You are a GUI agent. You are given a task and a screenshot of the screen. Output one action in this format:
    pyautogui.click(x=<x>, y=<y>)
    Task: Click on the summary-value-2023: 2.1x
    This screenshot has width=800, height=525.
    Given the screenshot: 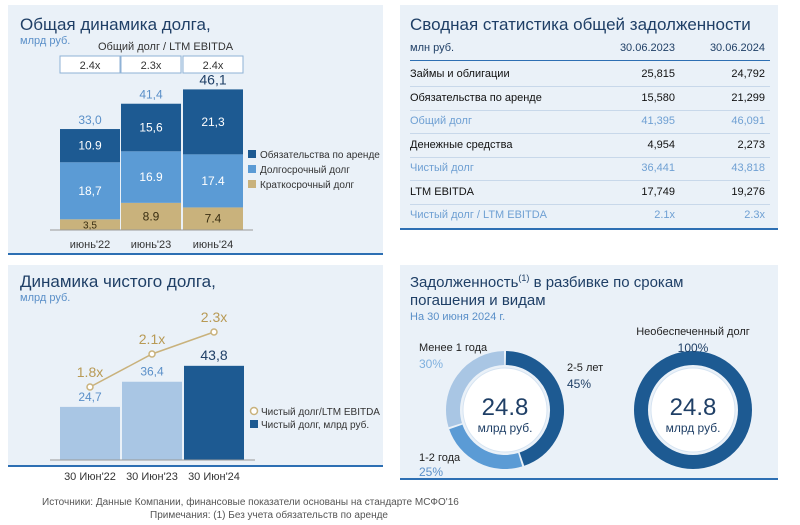 What is the action you would take?
    pyautogui.click(x=664, y=215)
    